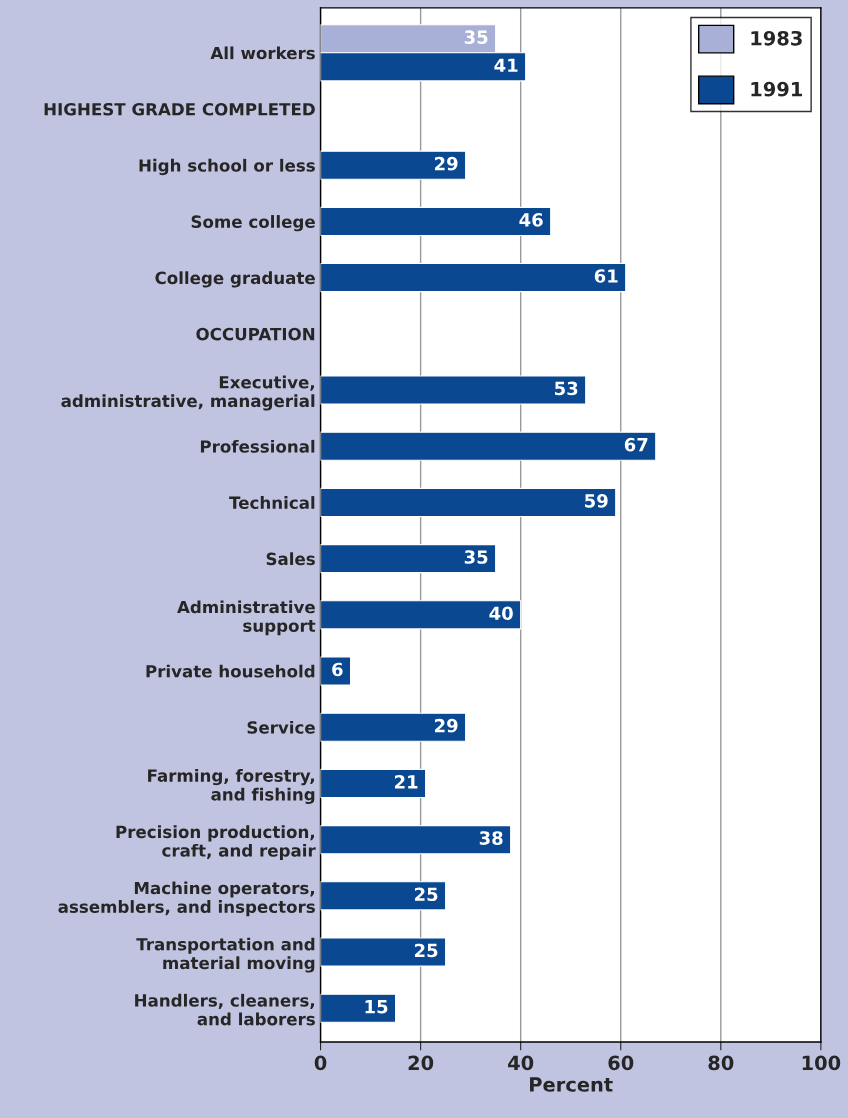  What do you see at coordinates (376, 1007) in the screenshot?
I see `data-label: 15` at bounding box center [376, 1007].